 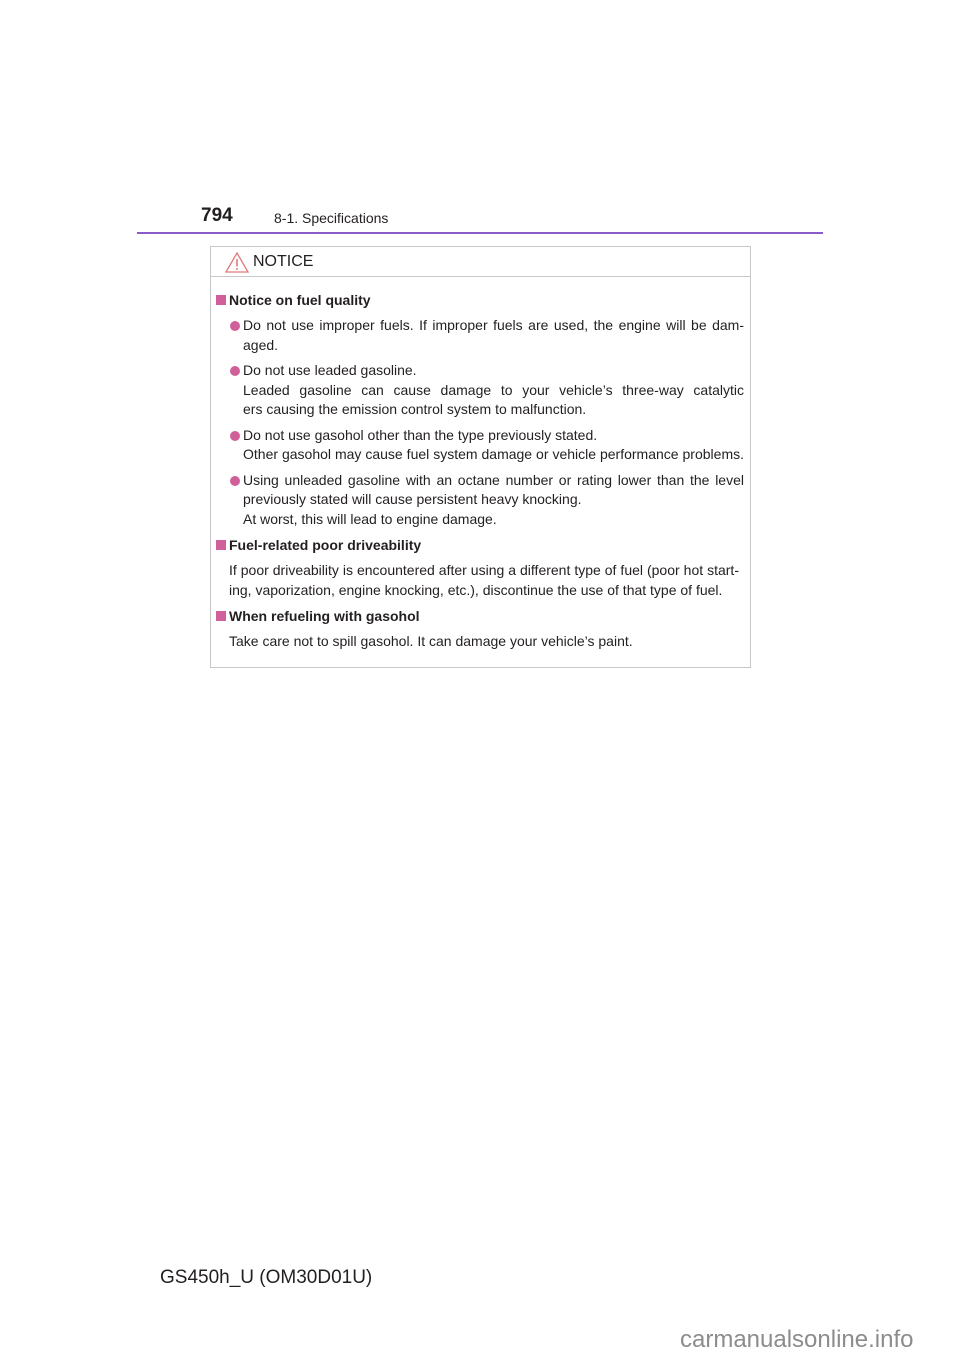 I want to click on section-title: 8-1. Specifications, so click(x=331, y=218).